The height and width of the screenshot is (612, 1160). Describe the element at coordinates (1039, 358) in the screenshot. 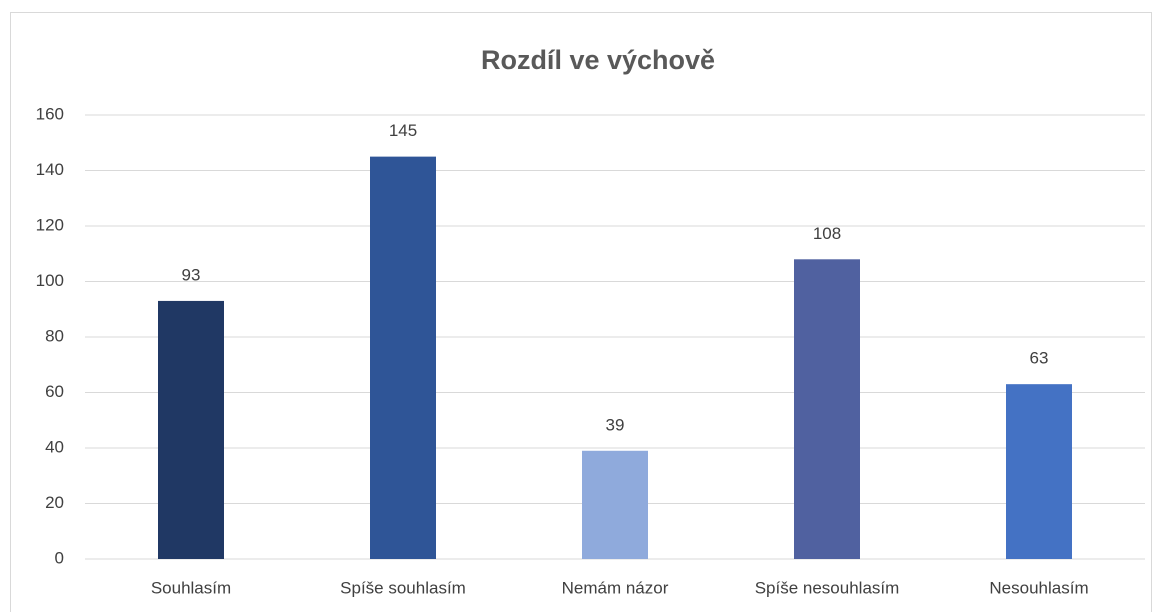

I see `data-label: 63` at that location.